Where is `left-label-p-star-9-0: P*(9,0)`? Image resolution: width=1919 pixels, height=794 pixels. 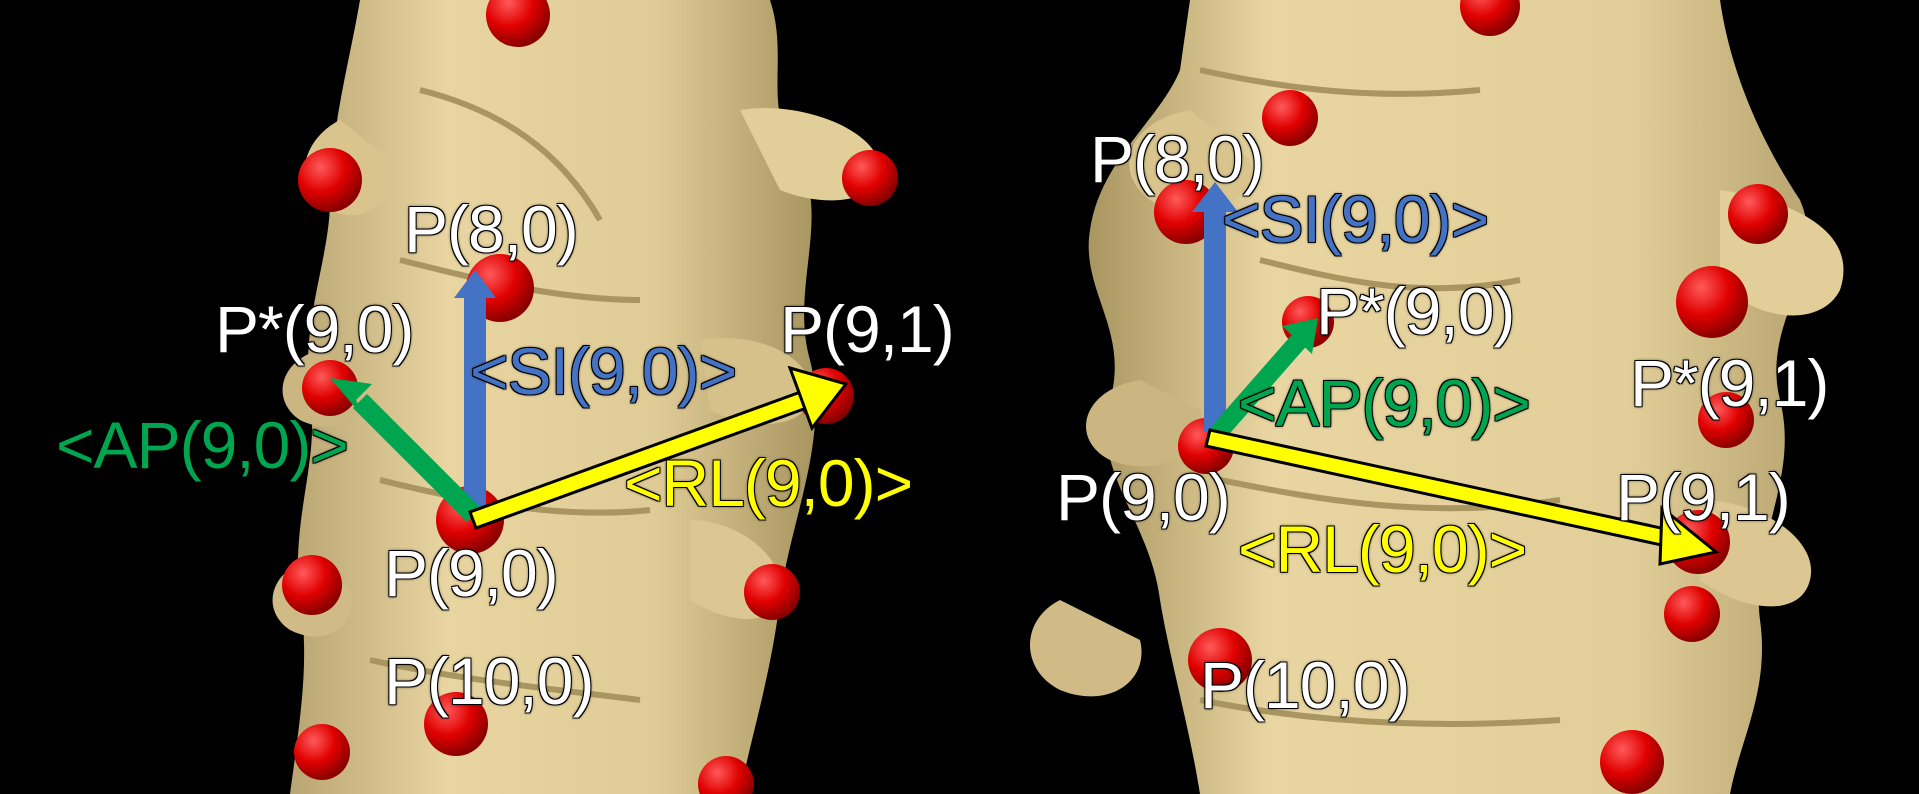 left-label-p-star-9-0: P*(9,0) is located at coordinates (314, 329).